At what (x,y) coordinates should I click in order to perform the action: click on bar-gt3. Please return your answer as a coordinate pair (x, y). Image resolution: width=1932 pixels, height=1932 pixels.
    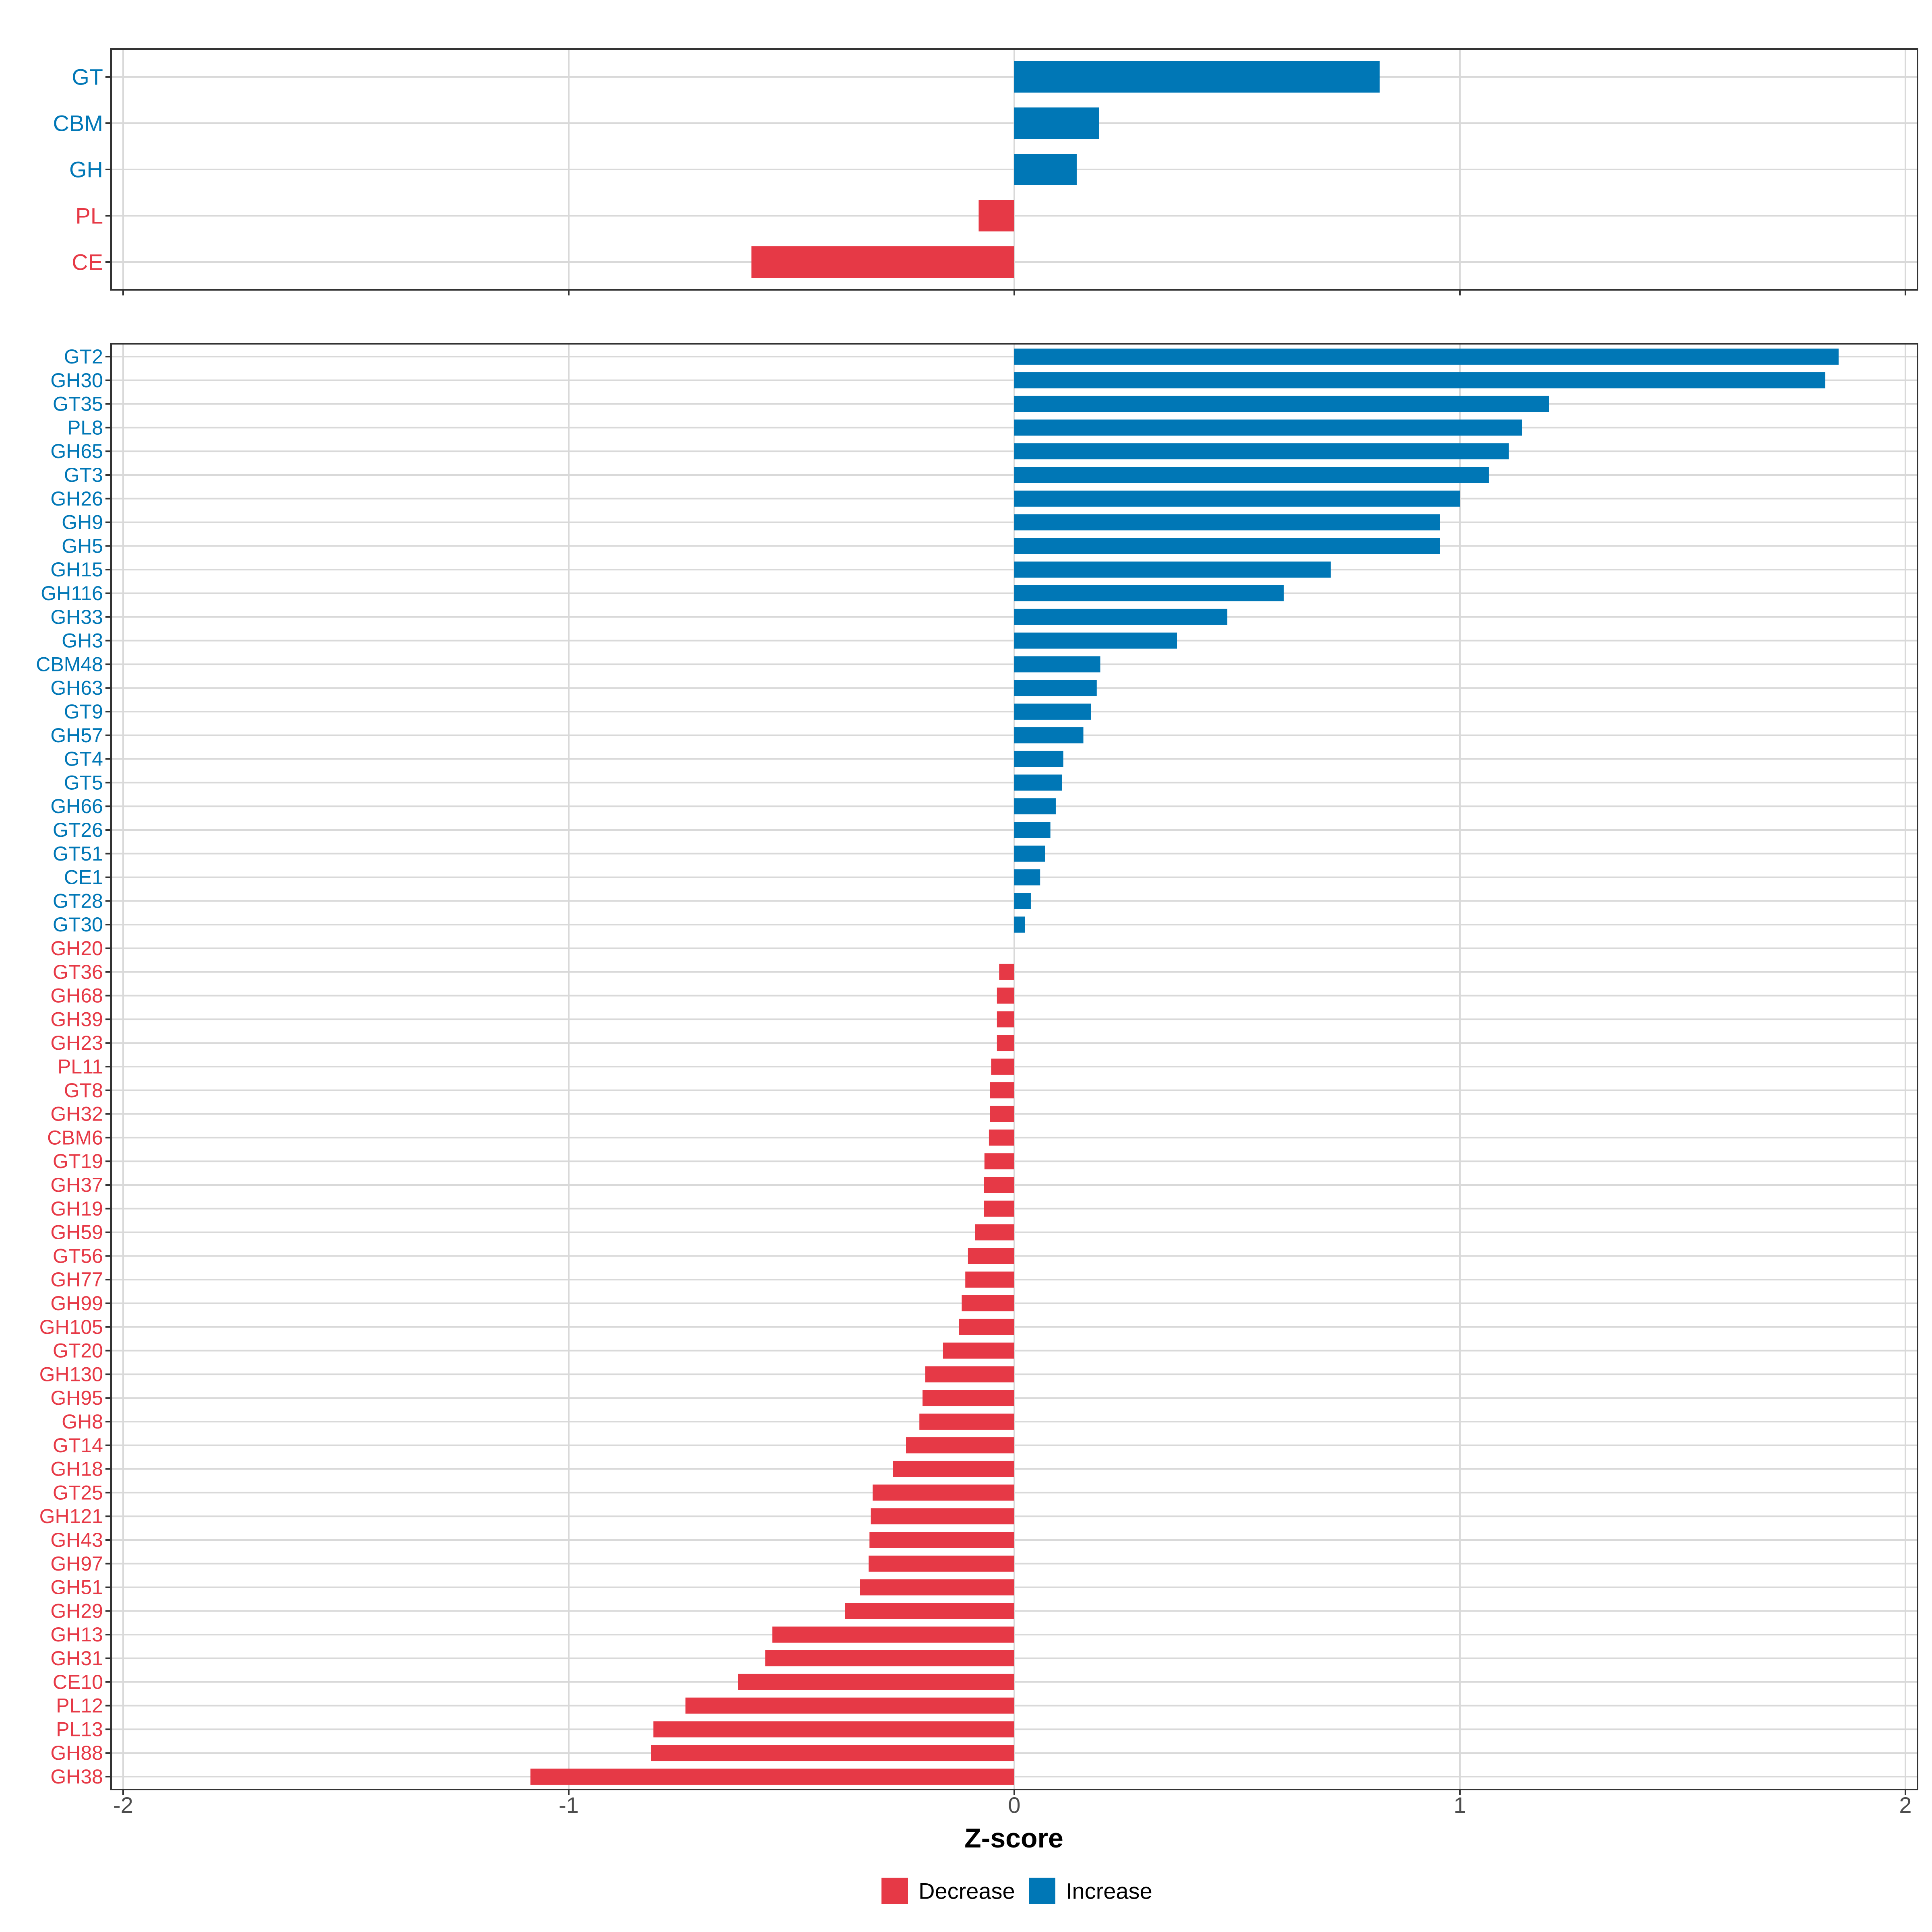
    Looking at the image, I should click on (1251, 475).